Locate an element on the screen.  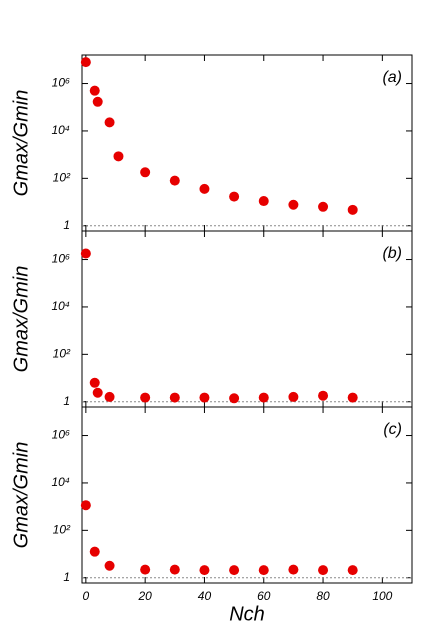
panel-label: (b) is located at coordinates (392, 253).